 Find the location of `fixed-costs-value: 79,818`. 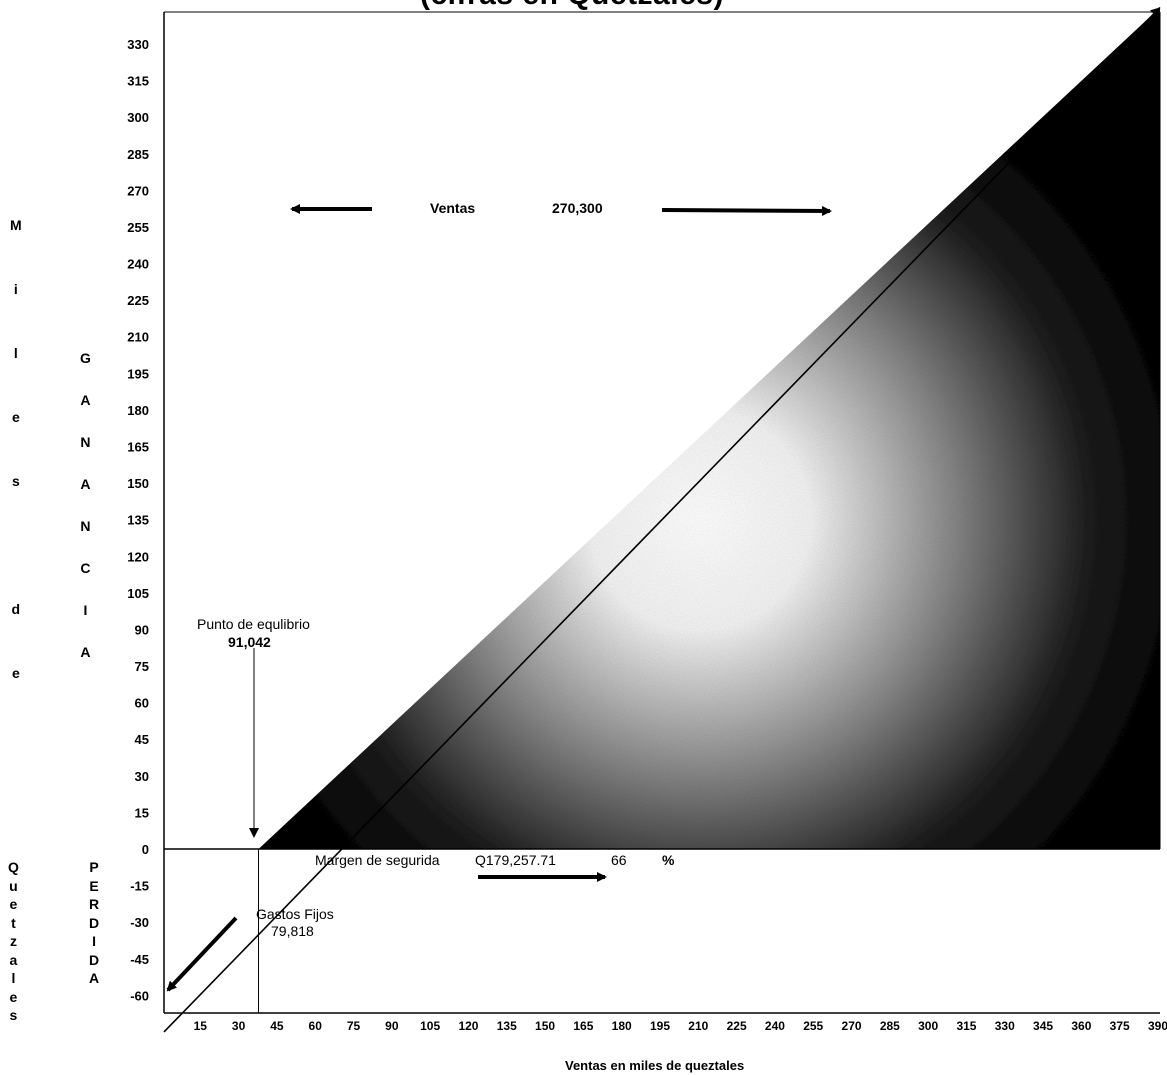

fixed-costs-value: 79,818 is located at coordinates (292, 931).